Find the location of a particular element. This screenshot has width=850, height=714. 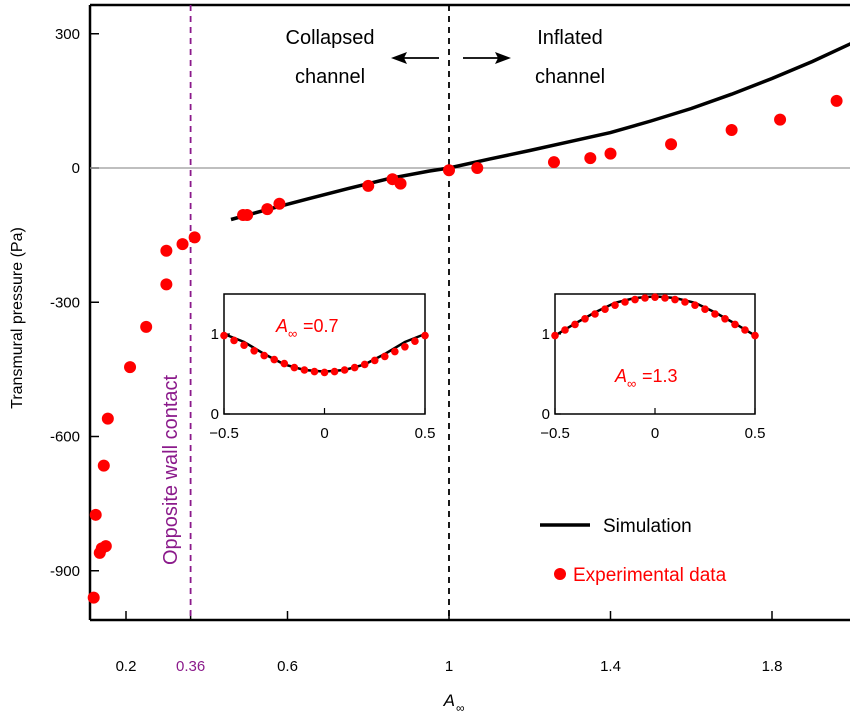

collapsed-label-line2: channel is located at coordinates (330, 77).